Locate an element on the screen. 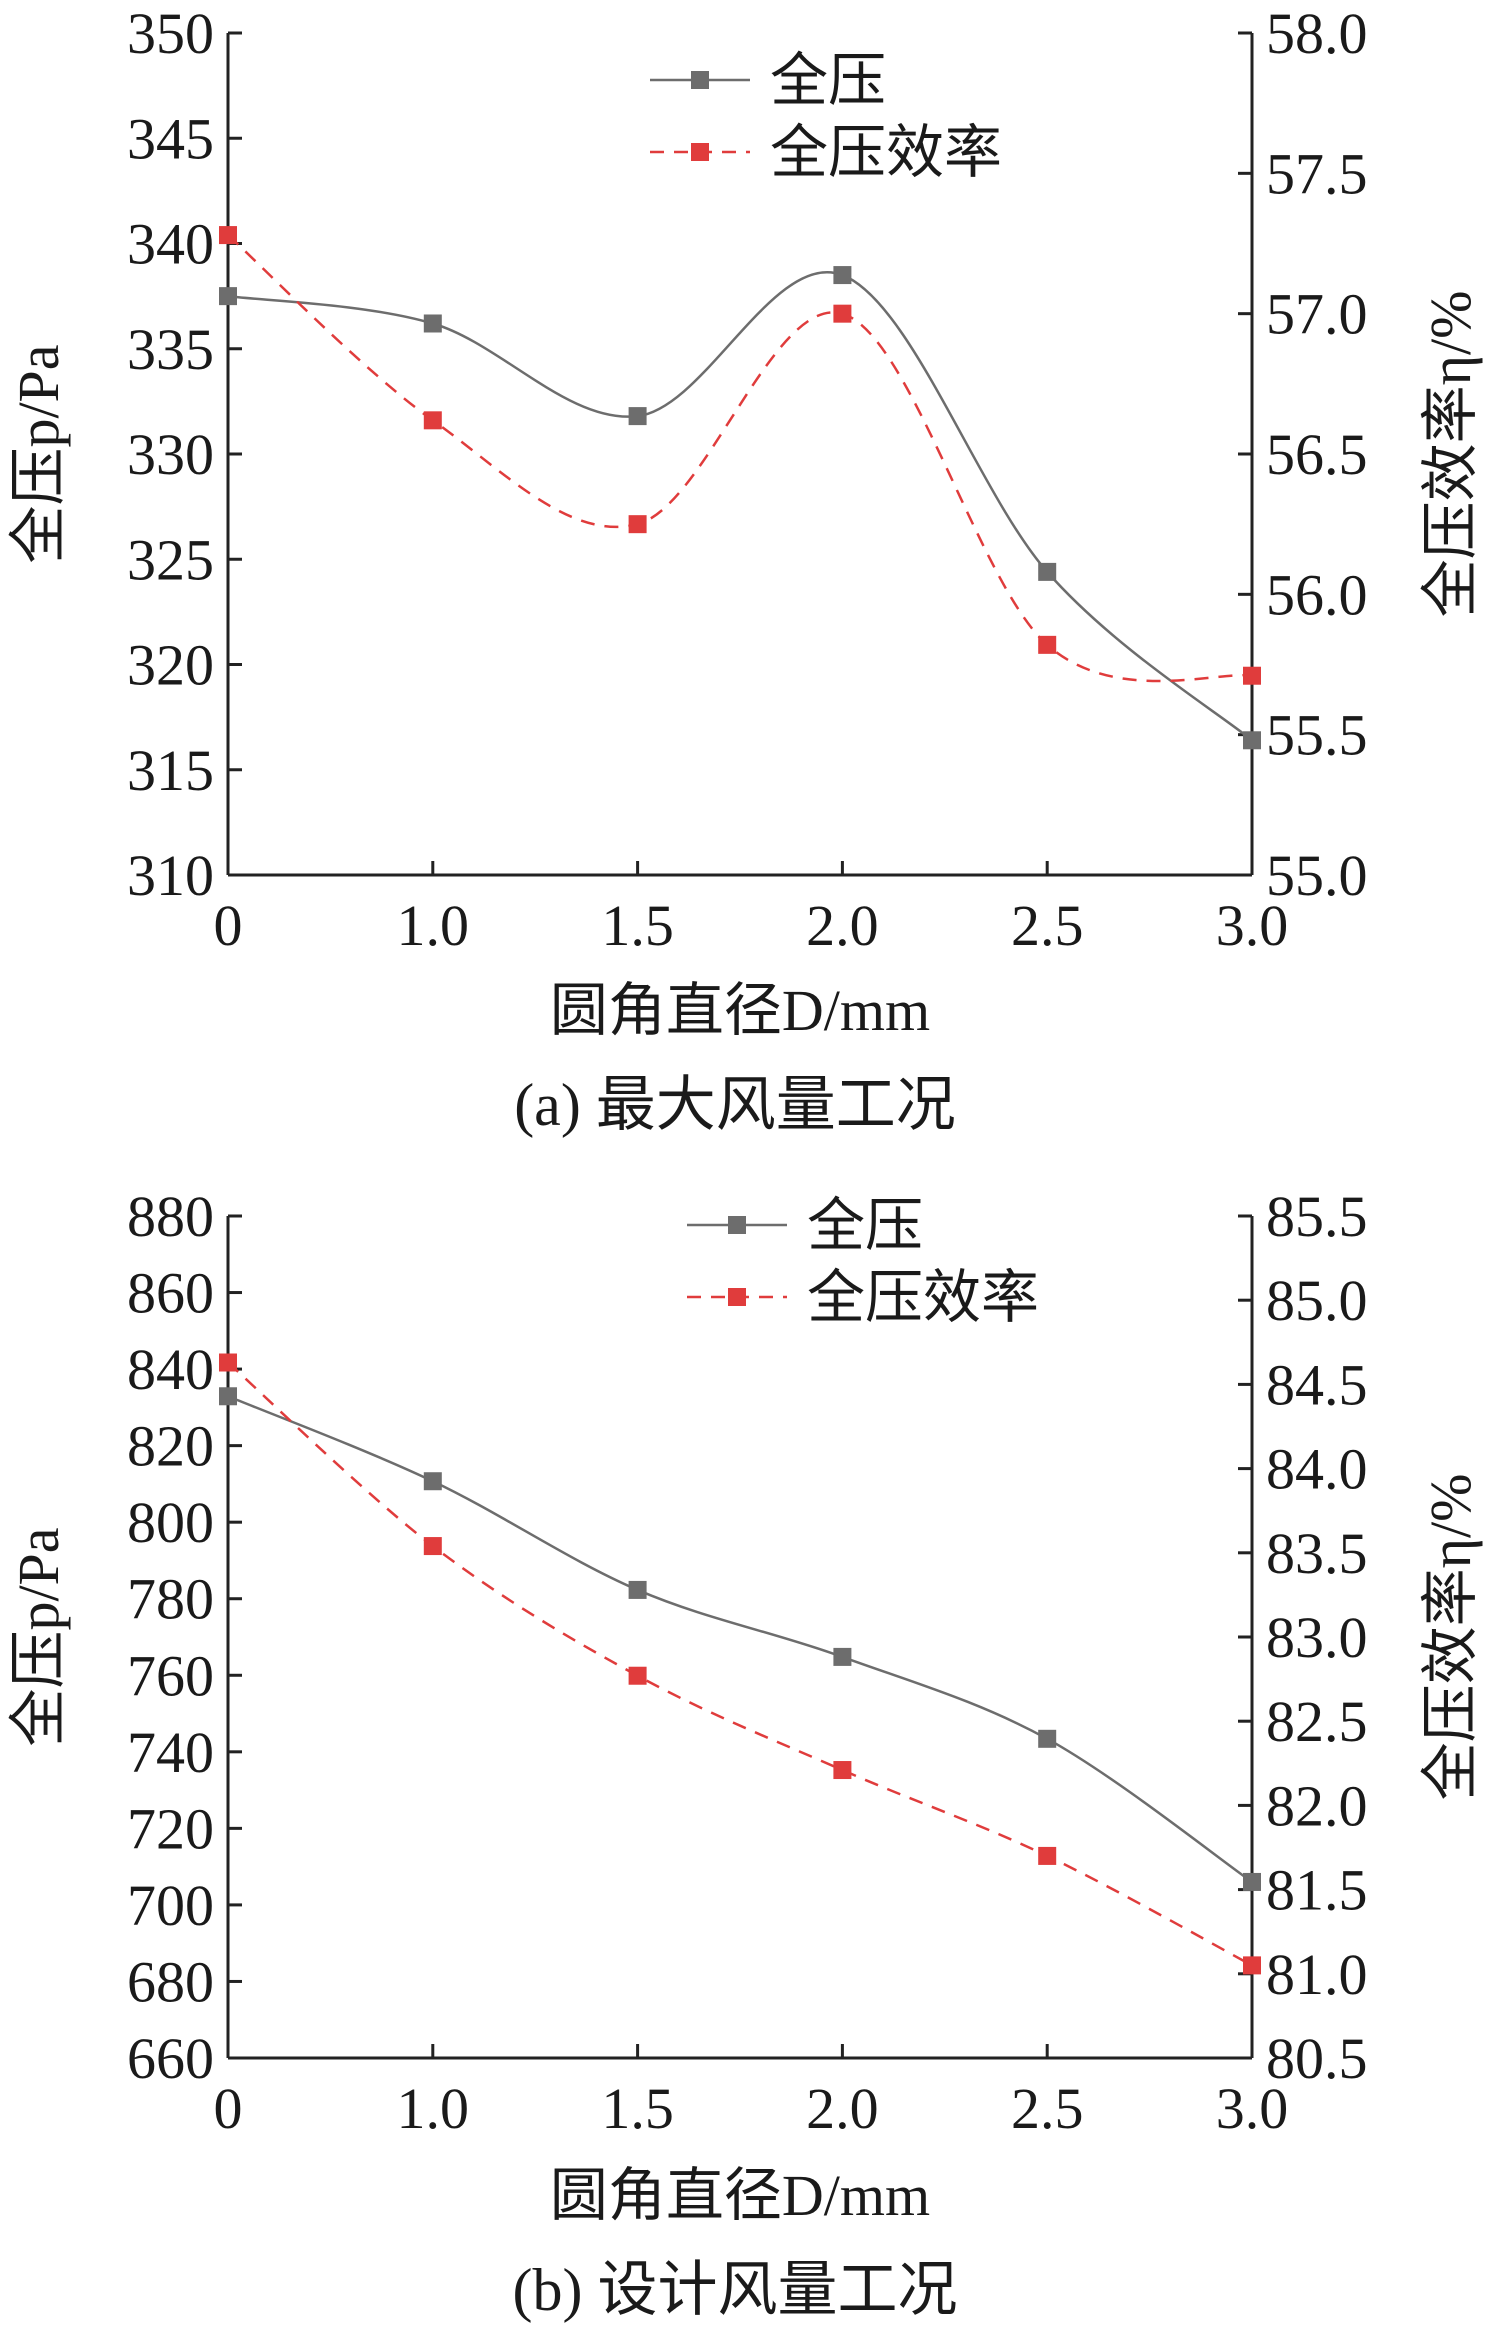  right-tick-label: 82.0 is located at coordinates (1317, 1805).